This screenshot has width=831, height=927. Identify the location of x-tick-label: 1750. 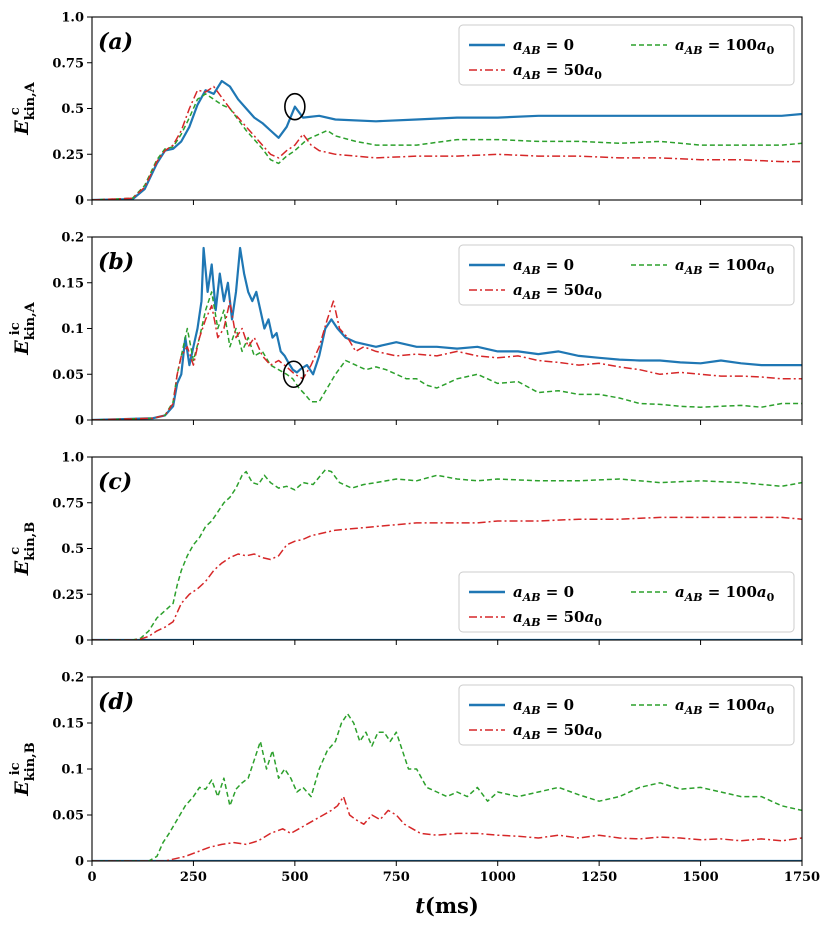
(802, 877).